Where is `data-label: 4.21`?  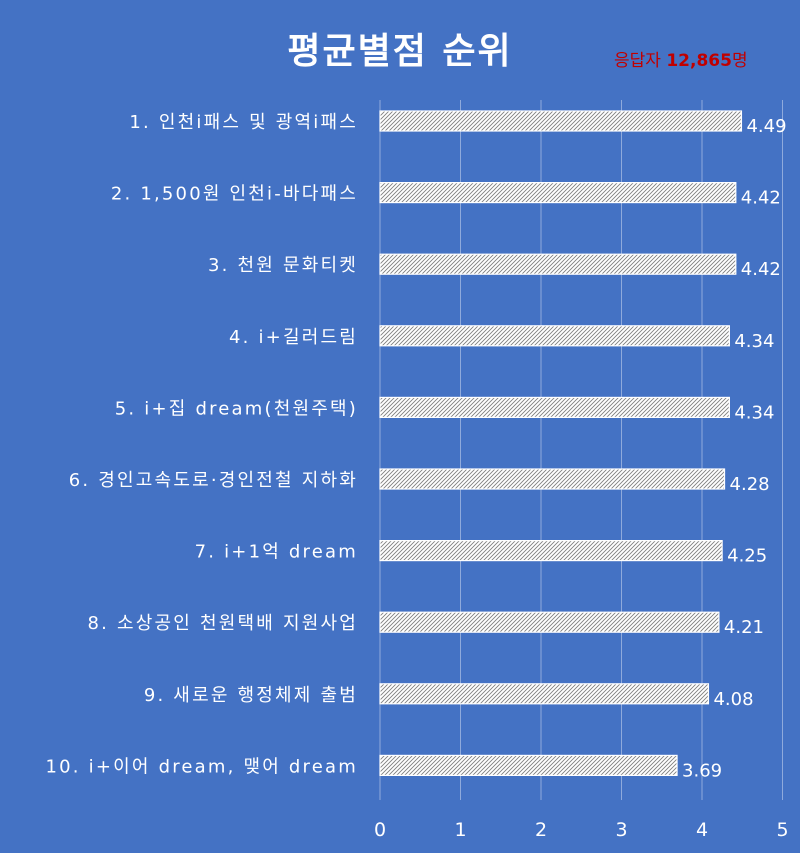
data-label: 4.21 is located at coordinates (744, 627).